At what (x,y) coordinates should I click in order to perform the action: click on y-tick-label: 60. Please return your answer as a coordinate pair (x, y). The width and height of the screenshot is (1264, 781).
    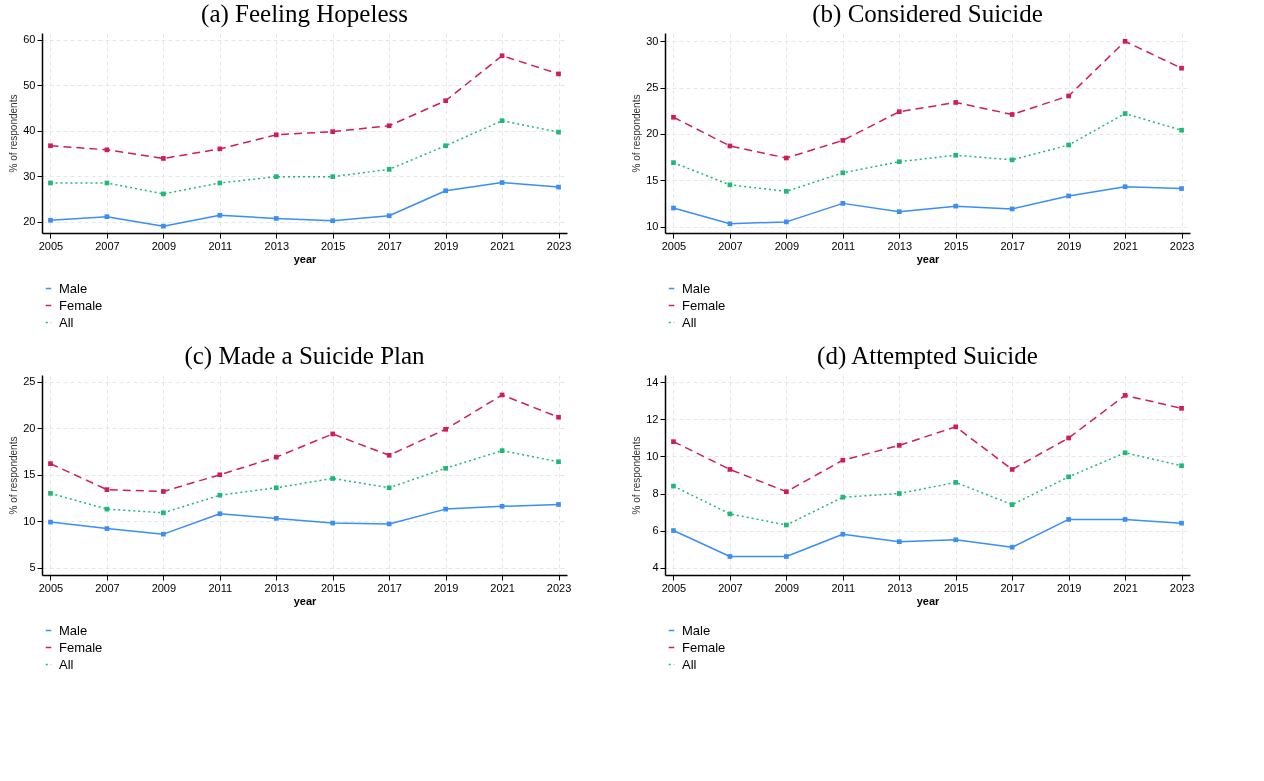
    Looking at the image, I should click on (29, 39).